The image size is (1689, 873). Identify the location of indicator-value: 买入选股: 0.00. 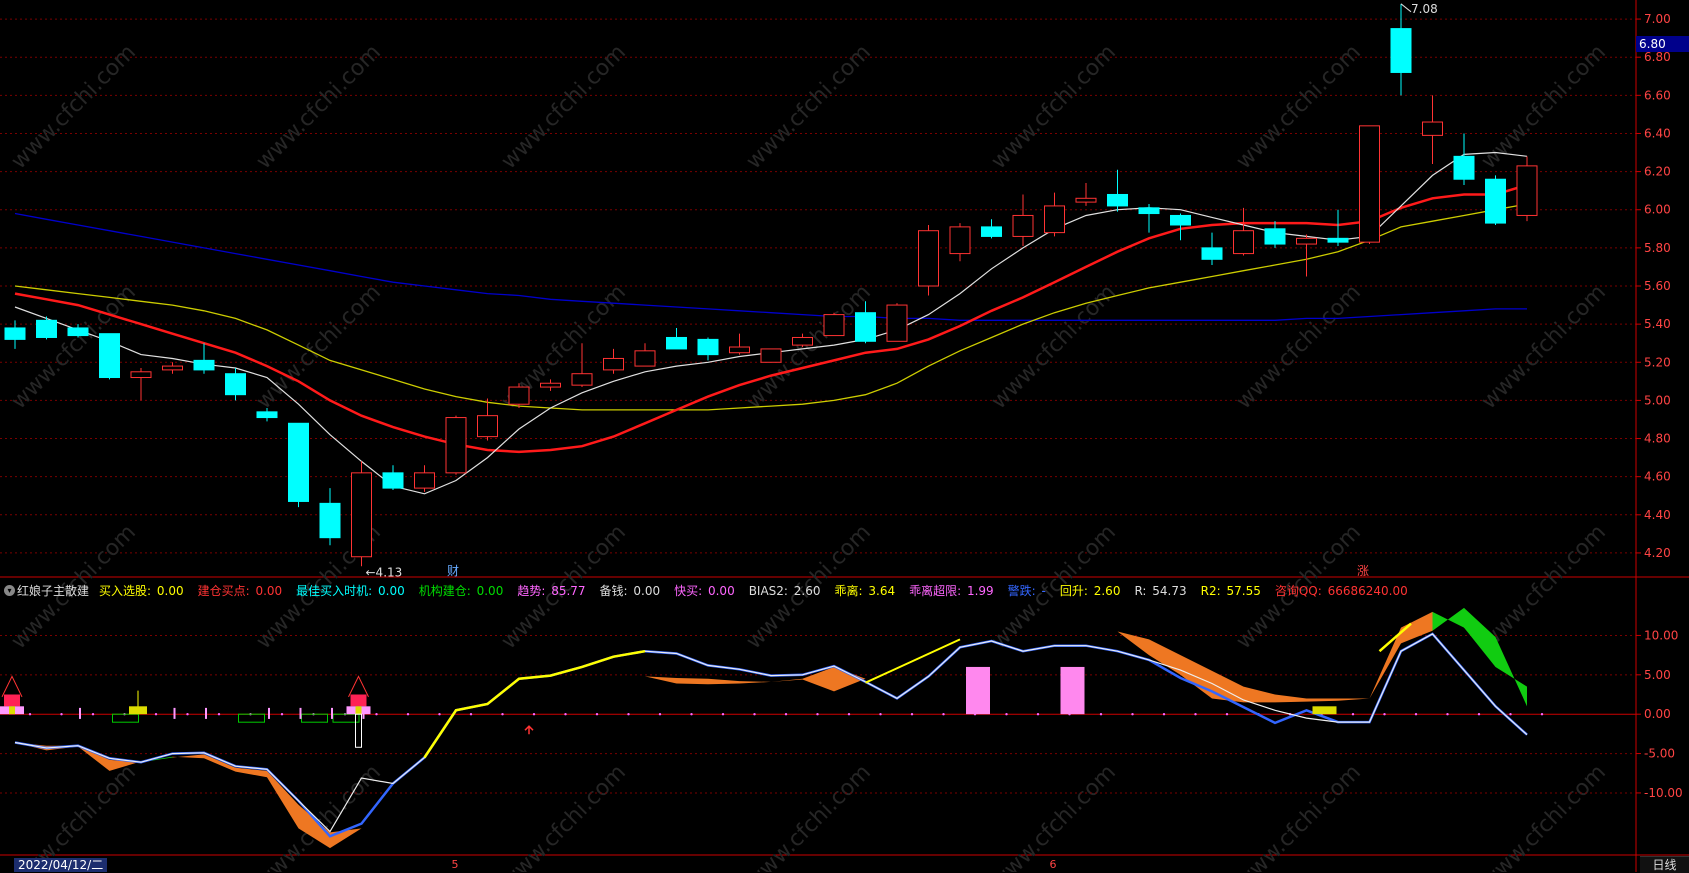
(142, 591).